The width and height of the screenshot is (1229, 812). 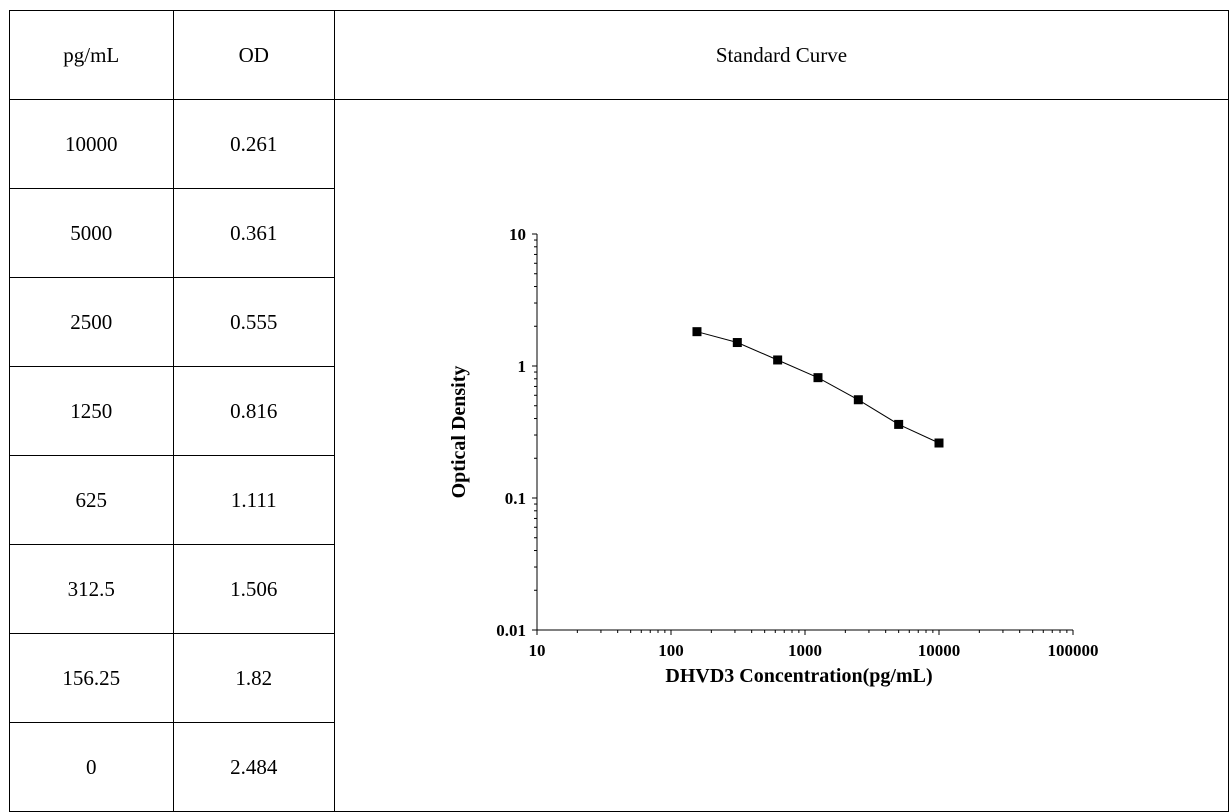 I want to click on table-row: 625 1.111, so click(x=619, y=500).